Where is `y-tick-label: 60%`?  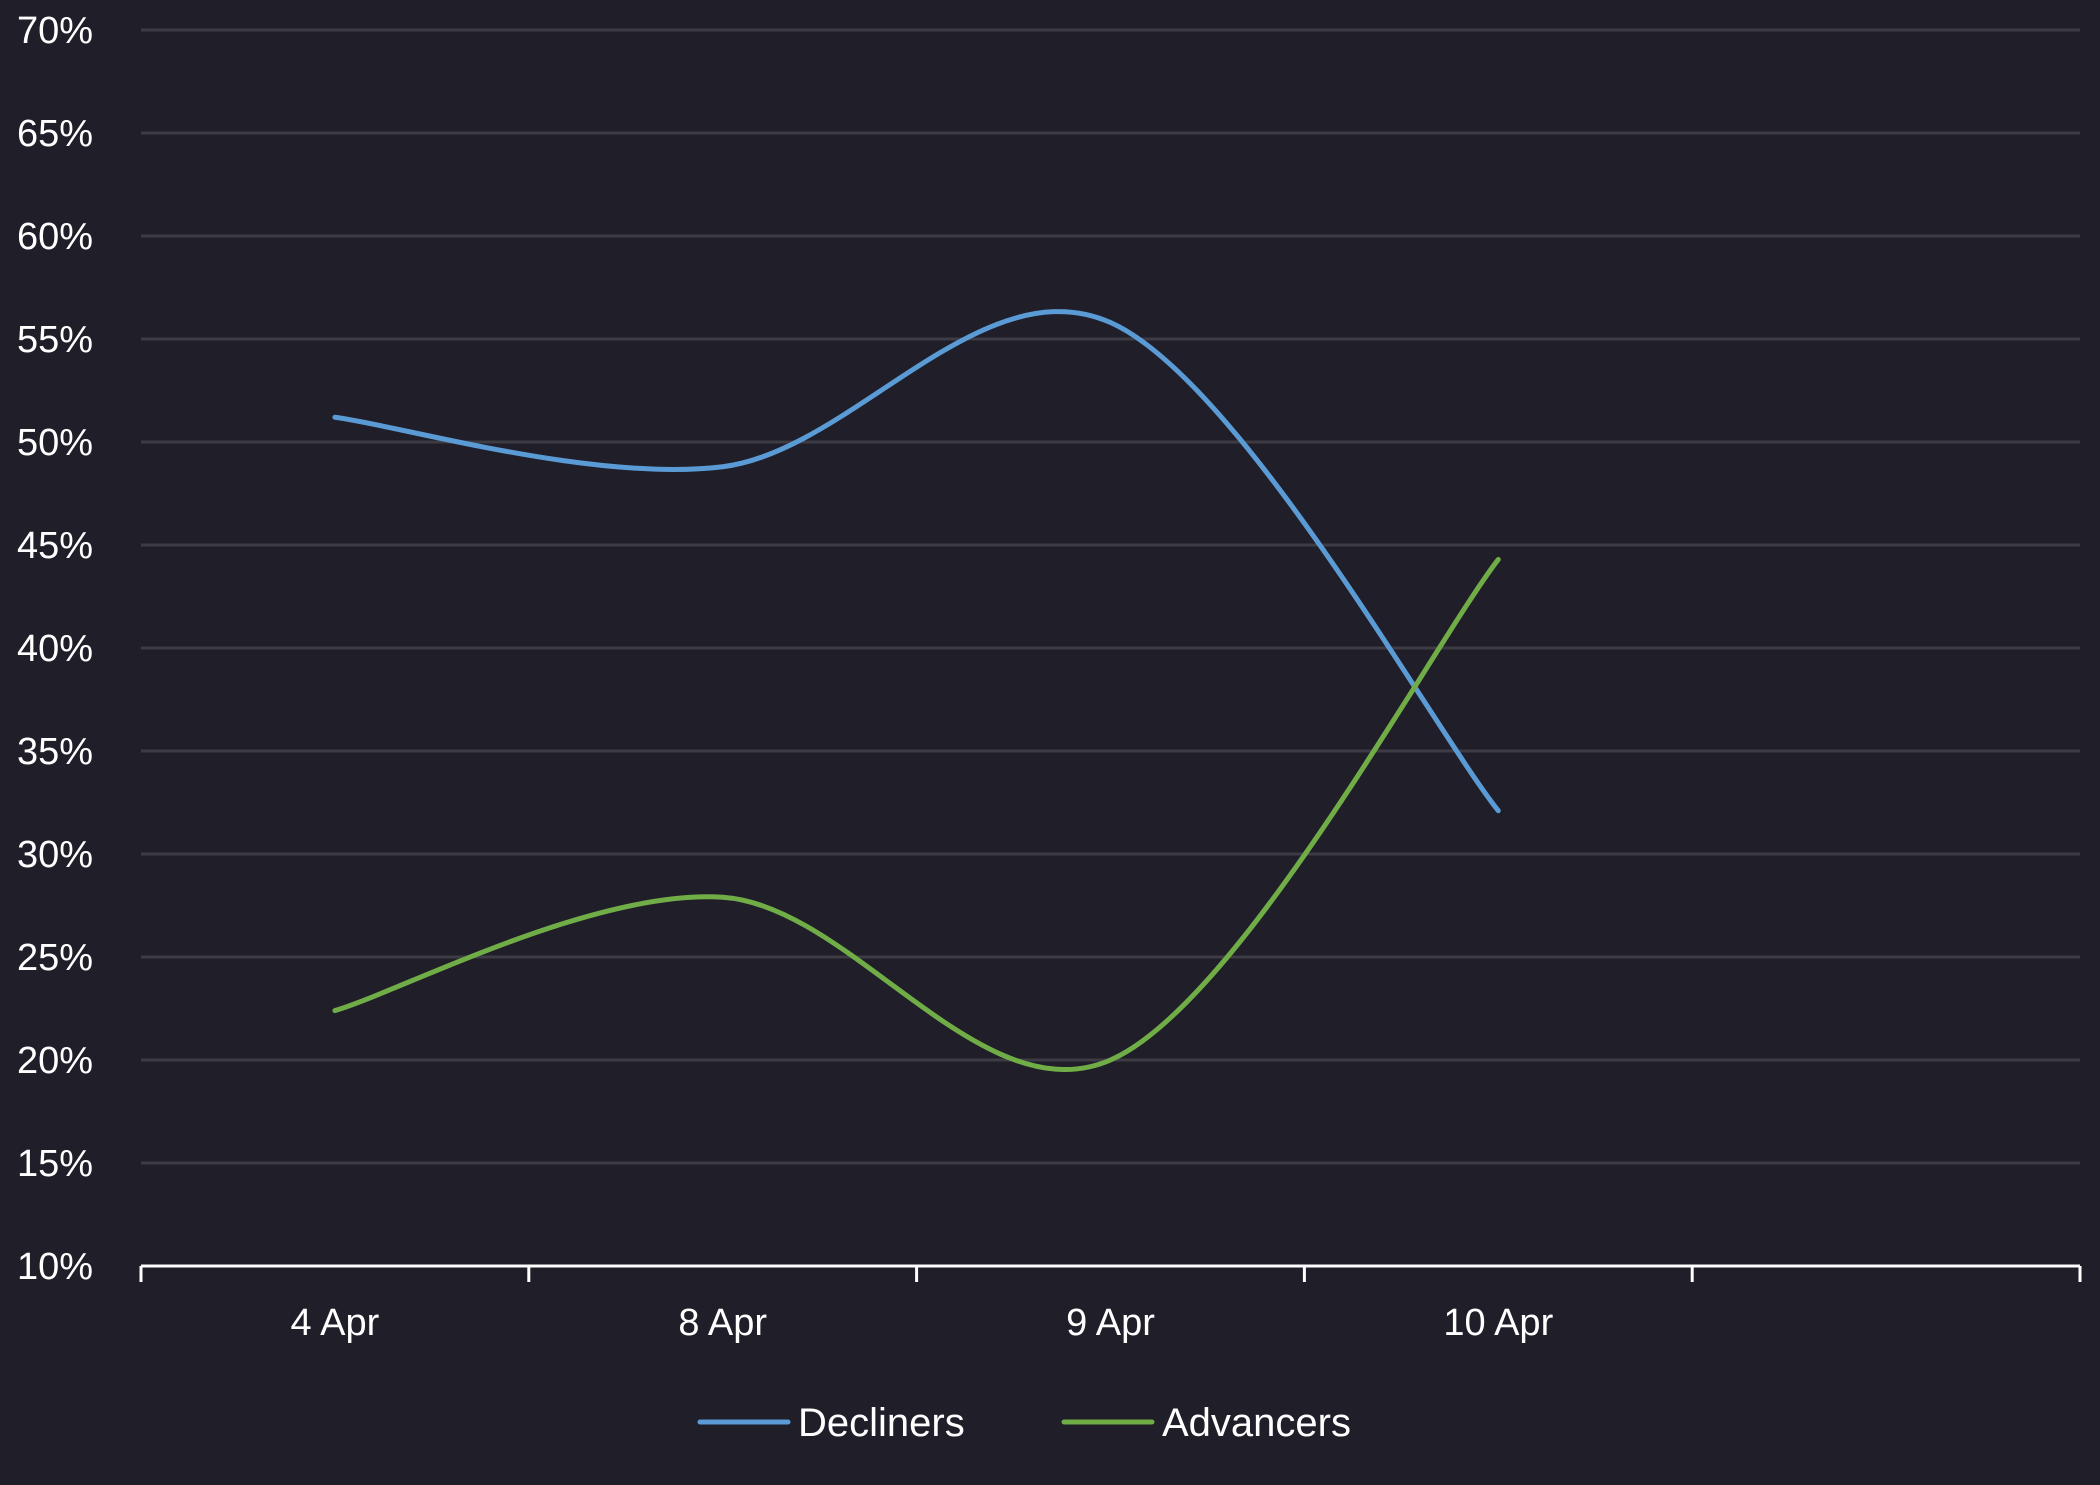 y-tick-label: 60% is located at coordinates (55, 237).